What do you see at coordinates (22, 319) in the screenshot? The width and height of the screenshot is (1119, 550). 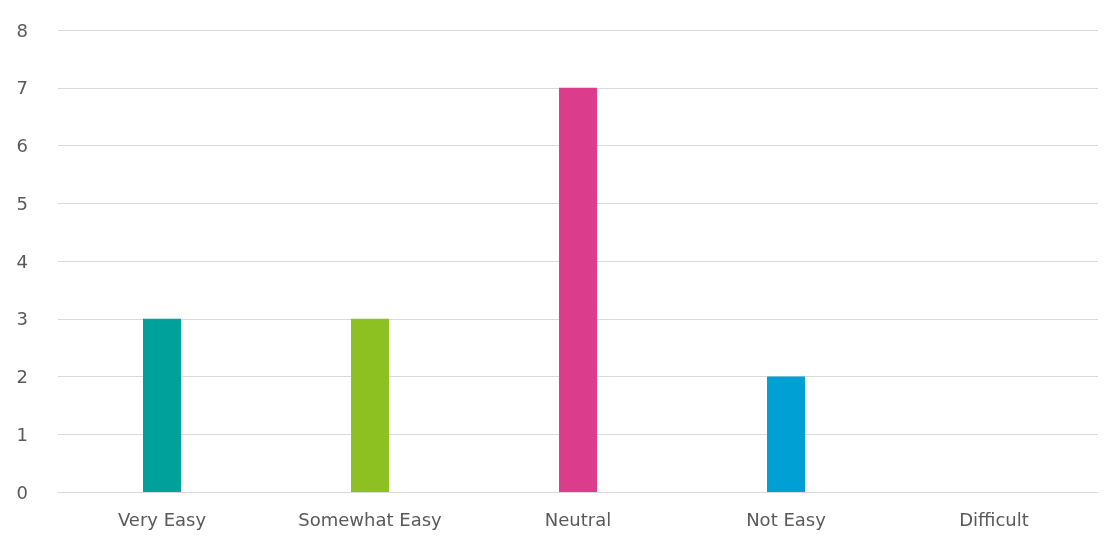 I see `y-tick-label: 3` at bounding box center [22, 319].